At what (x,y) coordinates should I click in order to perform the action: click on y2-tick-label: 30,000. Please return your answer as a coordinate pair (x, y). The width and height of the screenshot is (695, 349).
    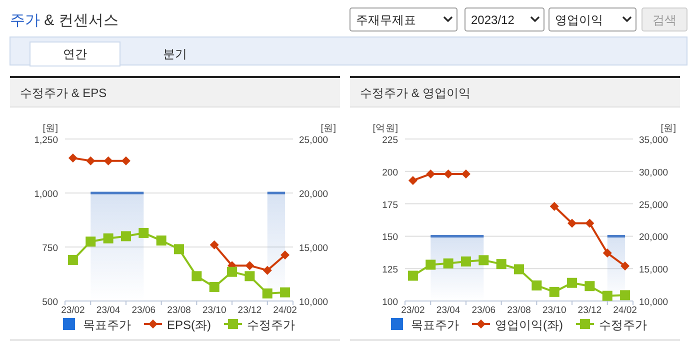
    Looking at the image, I should click on (653, 172).